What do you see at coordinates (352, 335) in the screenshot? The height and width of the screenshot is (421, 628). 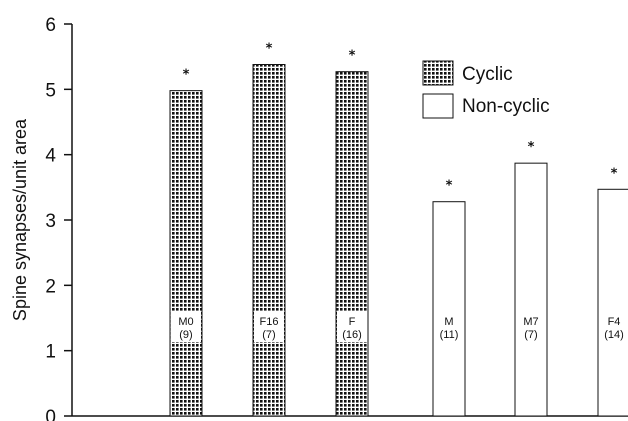 I see `bar-n-label: (16)` at bounding box center [352, 335].